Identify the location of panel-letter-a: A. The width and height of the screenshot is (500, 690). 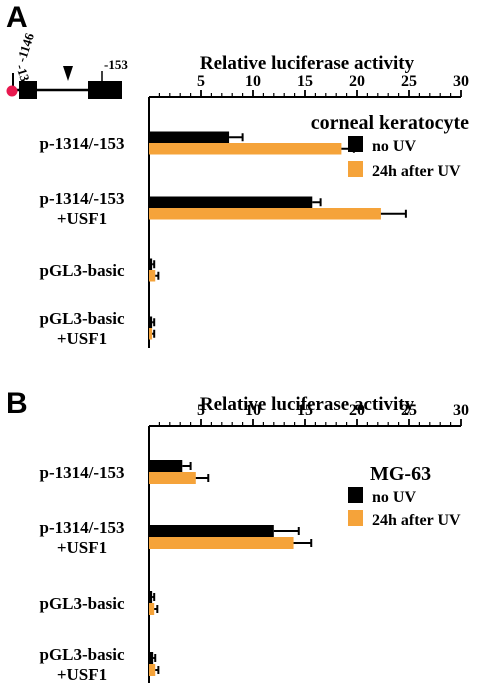
(17, 17).